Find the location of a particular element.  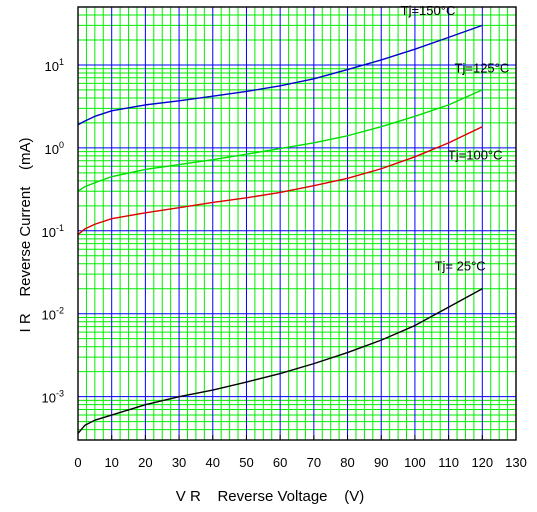

x-tick-label: 50 is located at coordinates (246, 462).